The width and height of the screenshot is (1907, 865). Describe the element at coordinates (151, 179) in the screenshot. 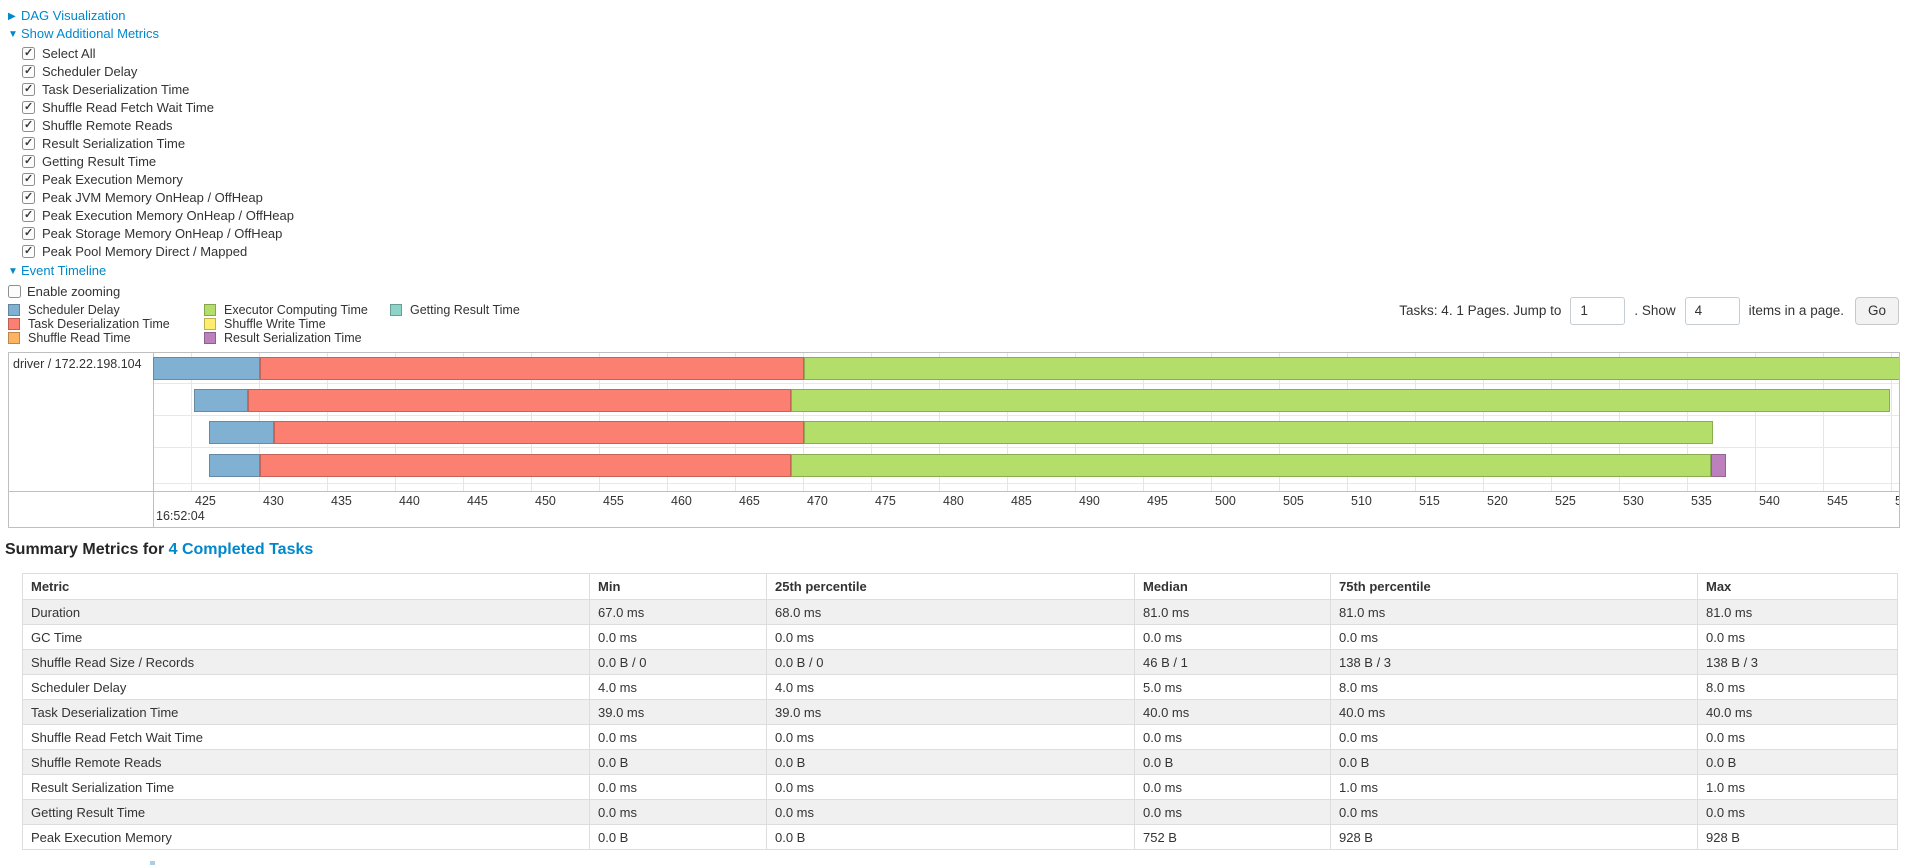

I see `metric-checkbox-row: Peak Execution Memory` at that location.